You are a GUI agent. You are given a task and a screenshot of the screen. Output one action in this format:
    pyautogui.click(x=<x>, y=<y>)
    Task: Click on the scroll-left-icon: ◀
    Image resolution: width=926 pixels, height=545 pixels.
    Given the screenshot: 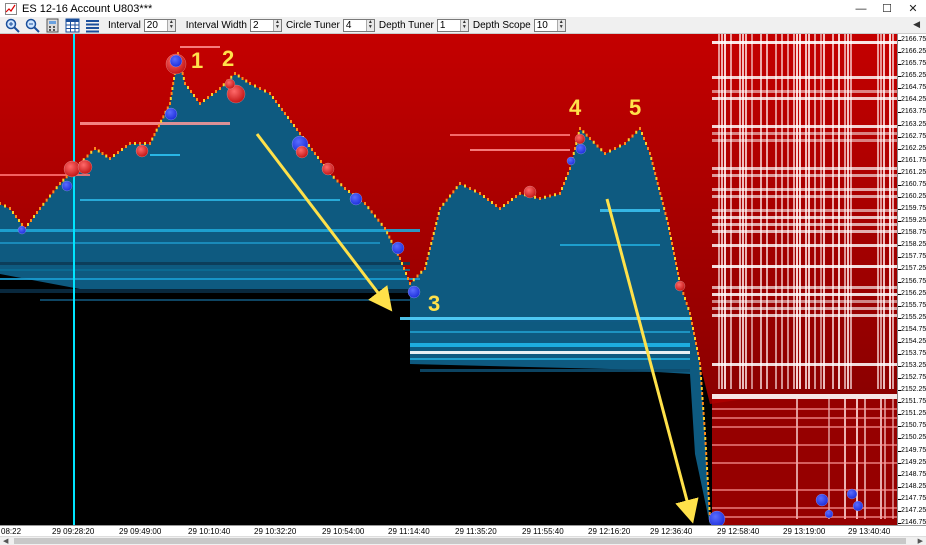 What is the action you would take?
    pyautogui.click(x=6, y=541)
    